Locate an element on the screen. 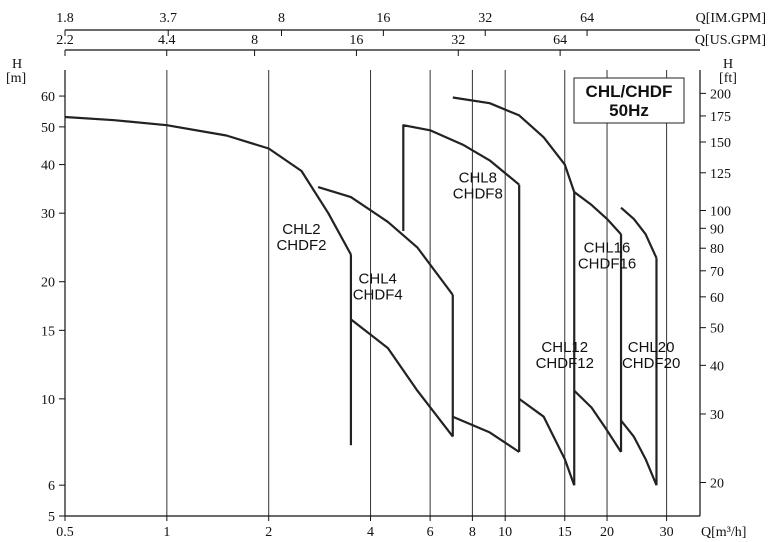 This screenshot has height=542, width=775. x-tick-label: 1 is located at coordinates (166, 532).